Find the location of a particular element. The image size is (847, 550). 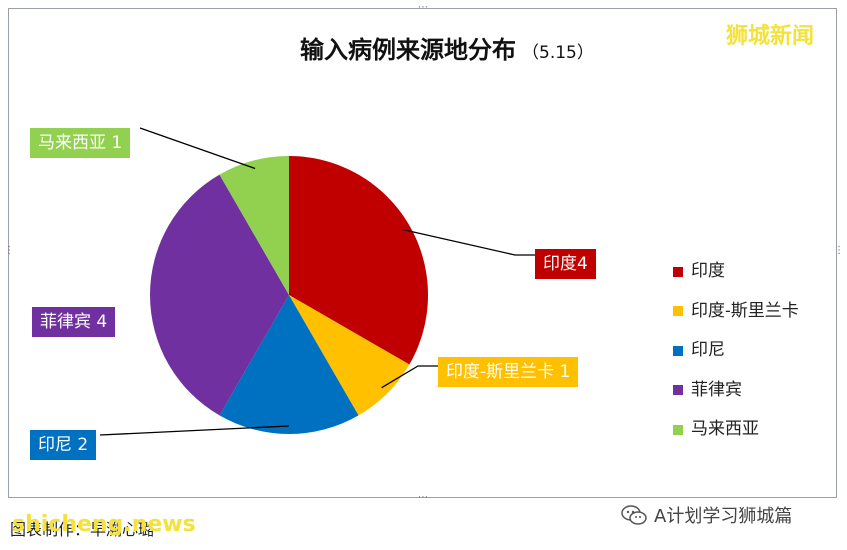

legend-swatch-indonesia is located at coordinates (678, 350).